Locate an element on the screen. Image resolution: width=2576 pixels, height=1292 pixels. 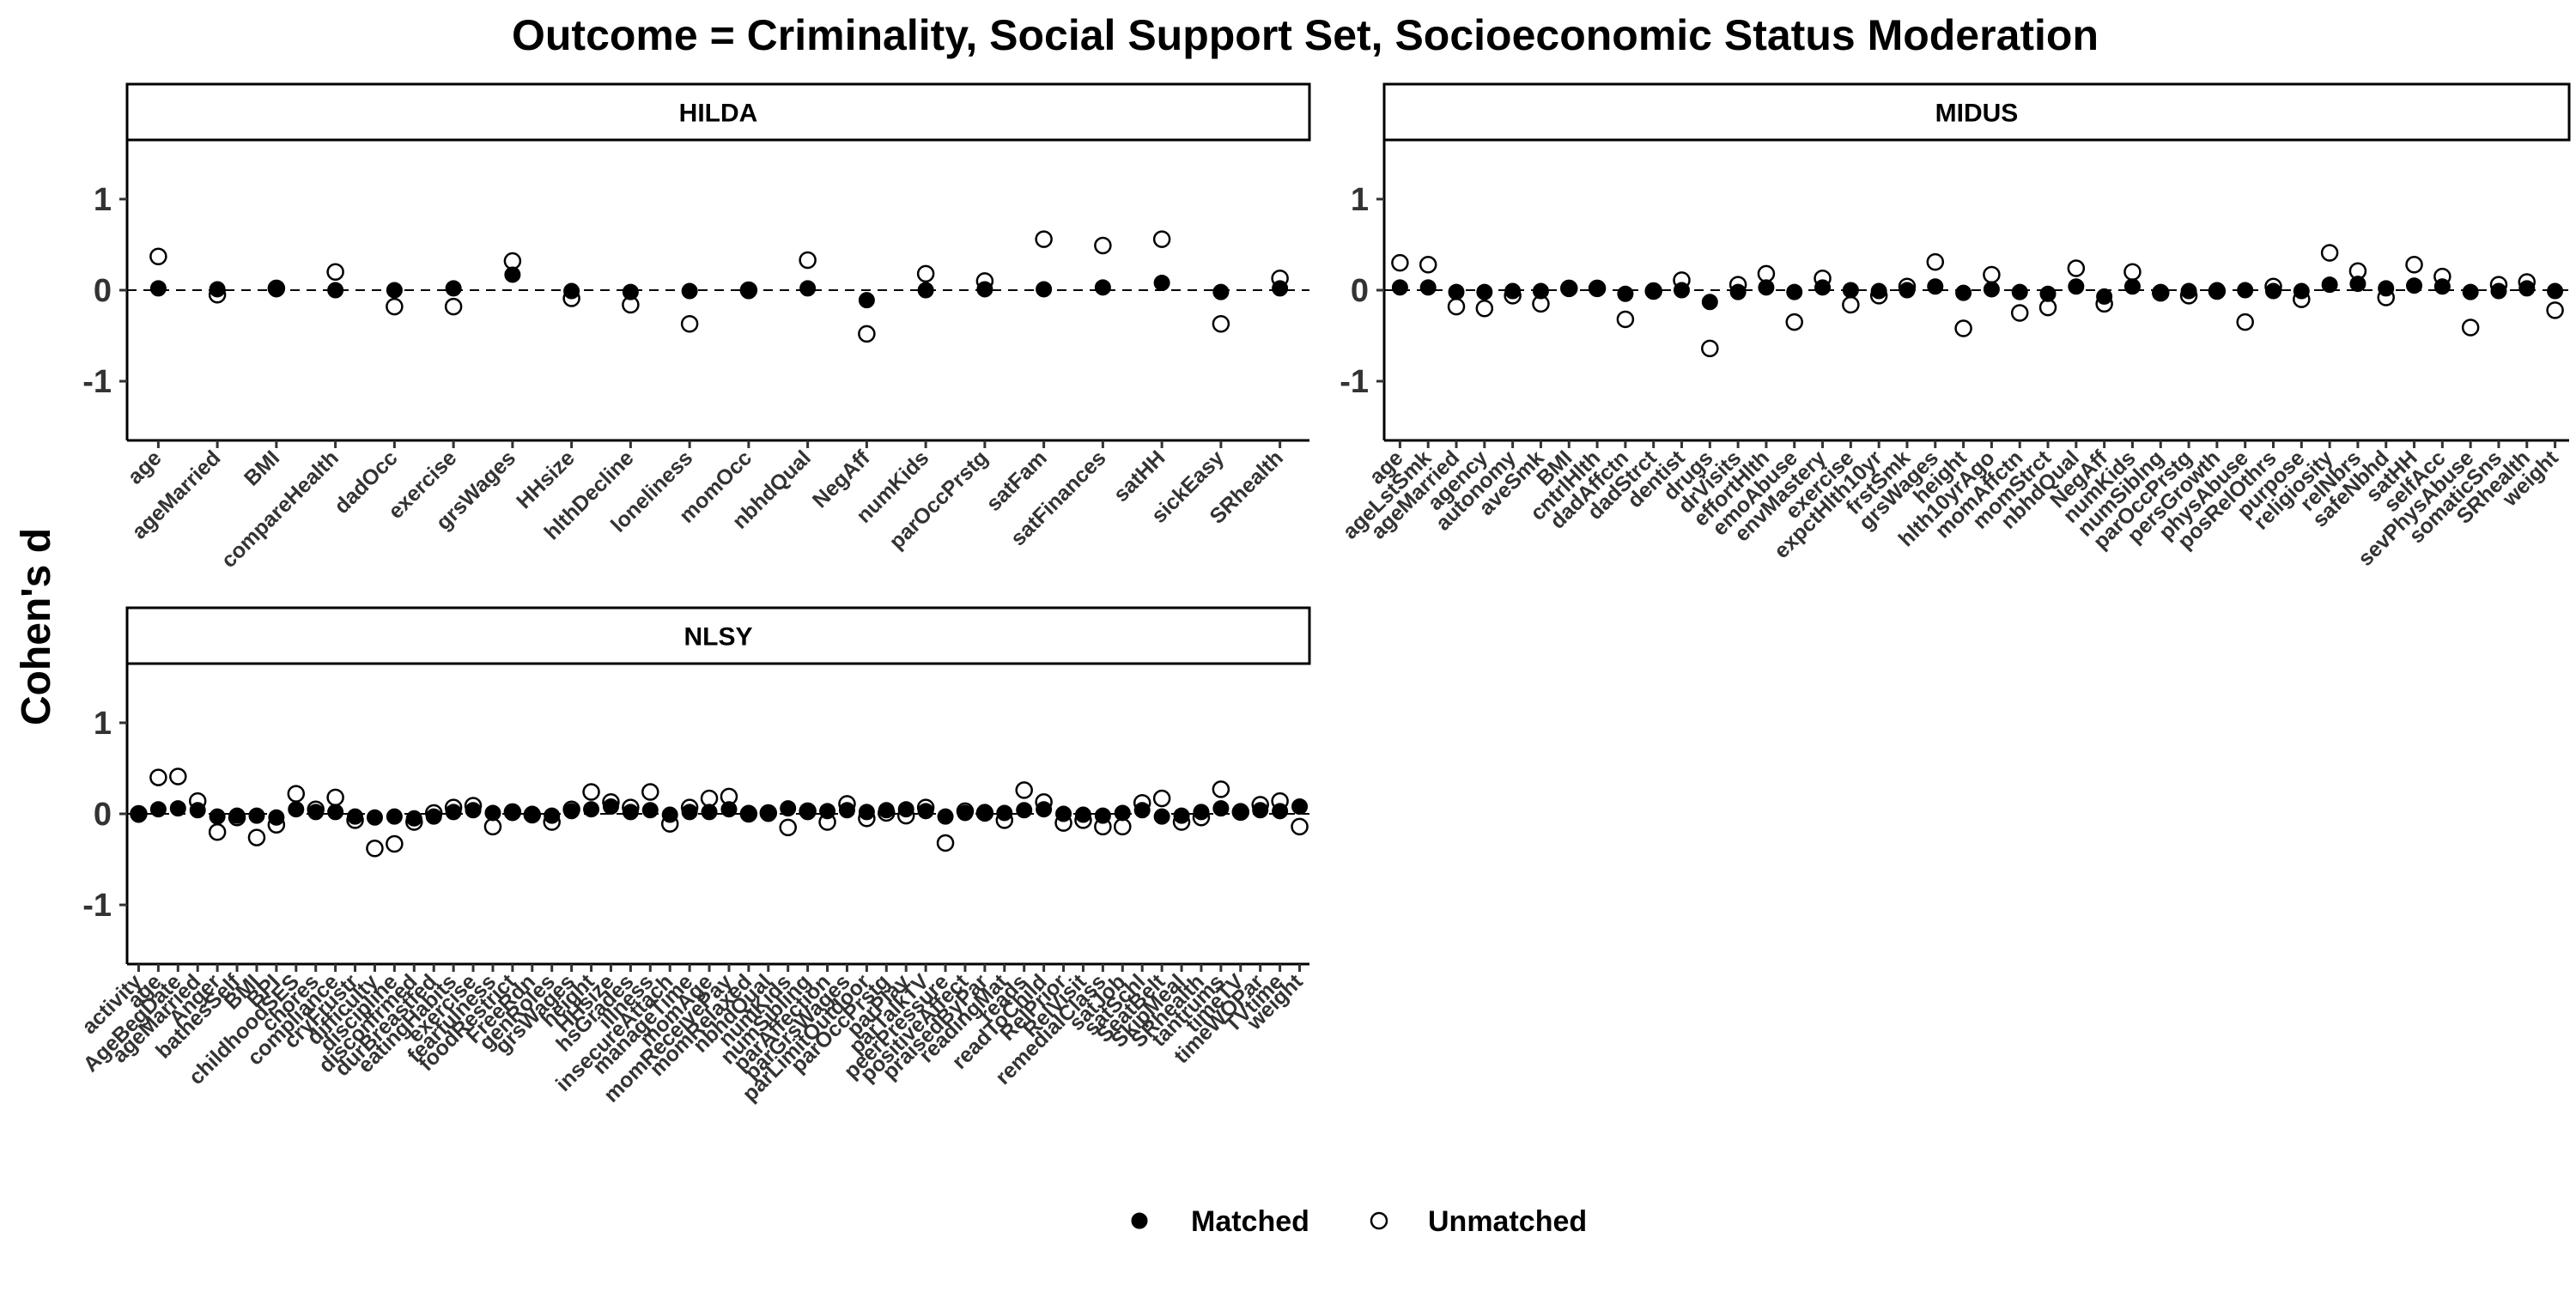
panel-strip-label: NLSY is located at coordinates (717, 637).